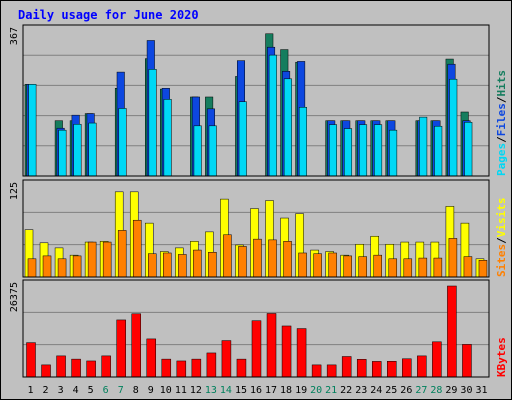 This screenshot has height=400, width=512. I want to click on x-tick-label: 4, so click(76, 390).